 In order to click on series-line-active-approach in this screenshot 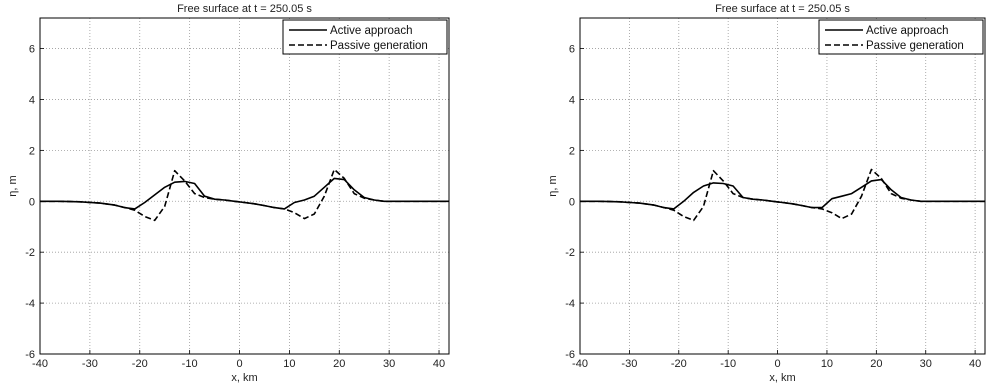, I will do `click(782, 194)`.